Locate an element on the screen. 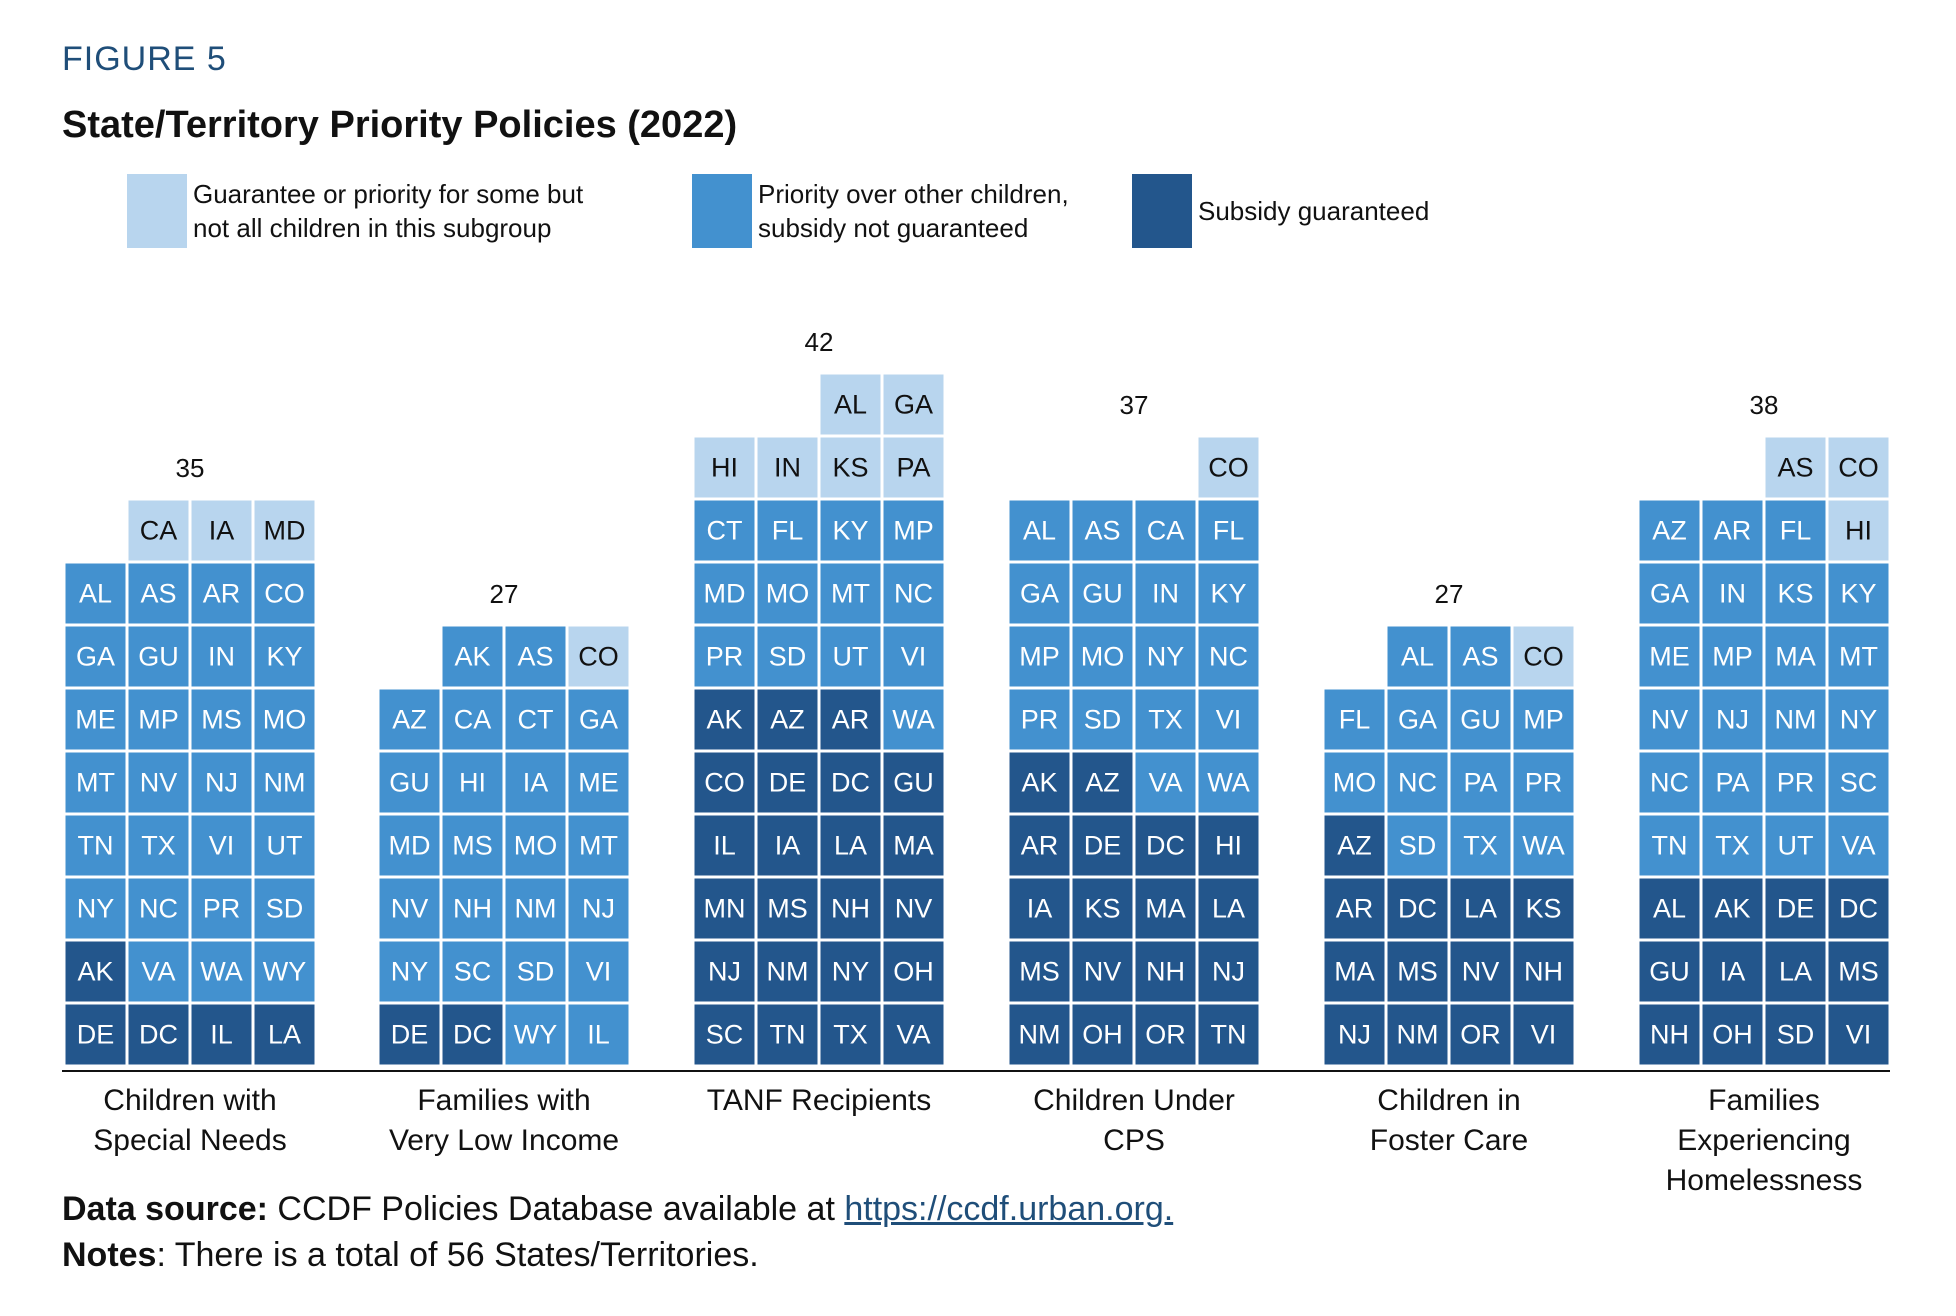 Image resolution: width=1956 pixels, height=1316 pixels. cell-label: NV is located at coordinates (1481, 972).